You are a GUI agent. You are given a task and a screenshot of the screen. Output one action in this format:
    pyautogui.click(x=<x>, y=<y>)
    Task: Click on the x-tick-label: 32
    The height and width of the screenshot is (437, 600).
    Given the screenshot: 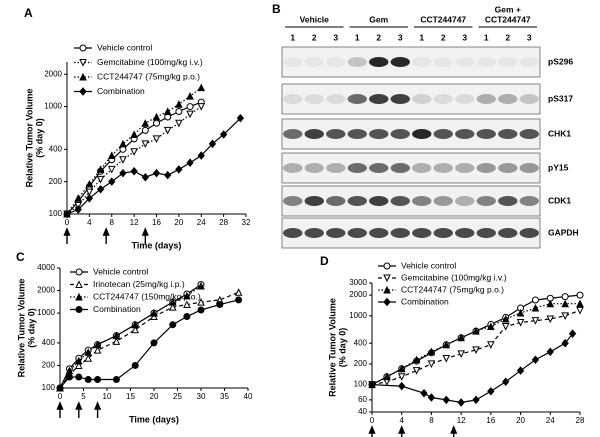 What is the action you would take?
    pyautogui.click(x=246, y=222)
    